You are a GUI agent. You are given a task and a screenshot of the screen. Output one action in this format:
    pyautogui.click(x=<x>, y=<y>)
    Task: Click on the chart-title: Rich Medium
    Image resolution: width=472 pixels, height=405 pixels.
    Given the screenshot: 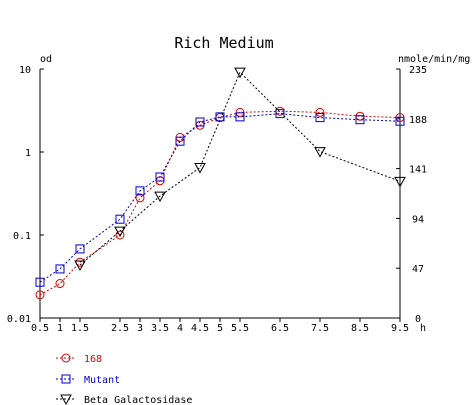 What is the action you would take?
    pyautogui.click(x=223, y=43)
    